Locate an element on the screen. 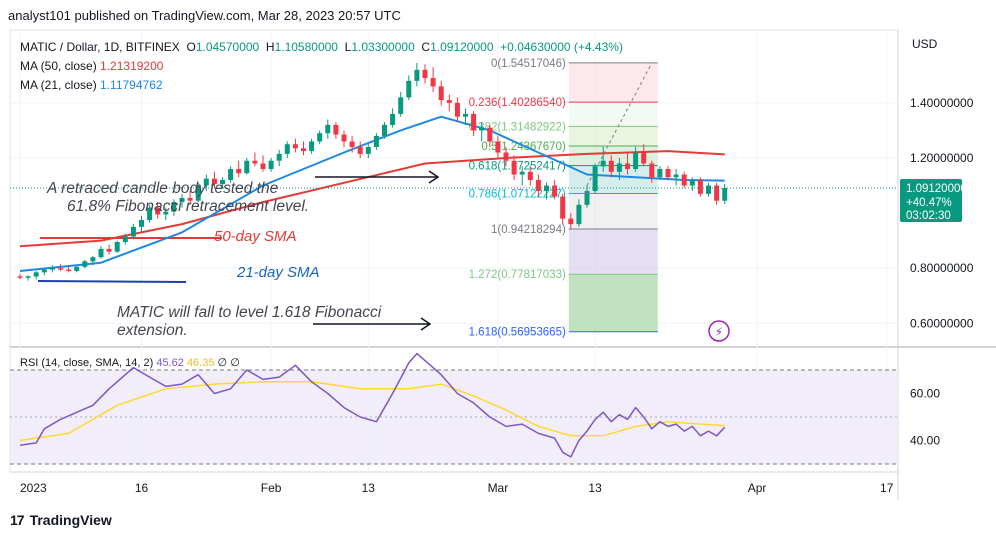 This screenshot has width=996, height=539. fib-level-label: 0.382(1.31482922) is located at coordinates (517, 127).